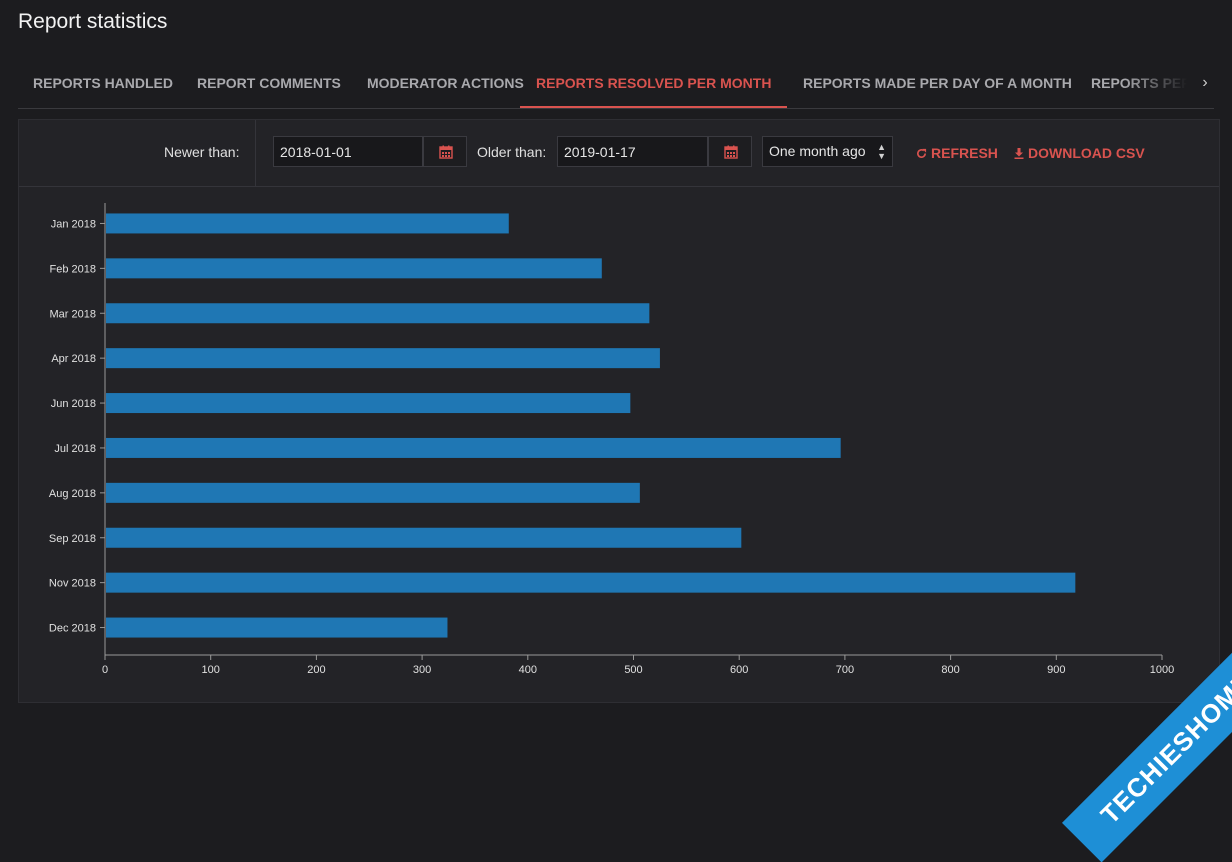  I want to click on page-title: Report statistics, so click(93, 21).